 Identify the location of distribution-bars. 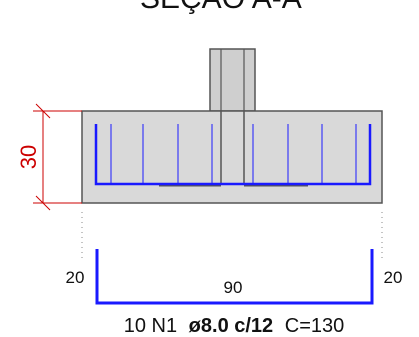
(233, 154).